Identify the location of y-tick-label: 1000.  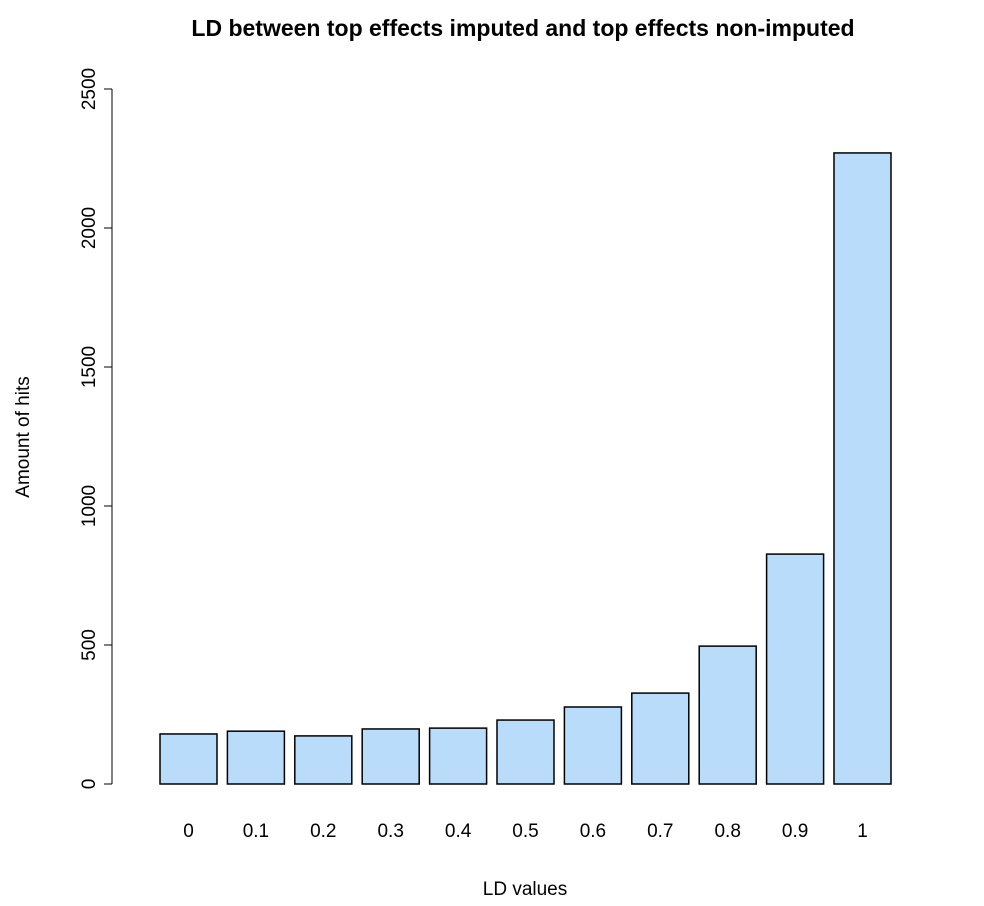
(89, 506).